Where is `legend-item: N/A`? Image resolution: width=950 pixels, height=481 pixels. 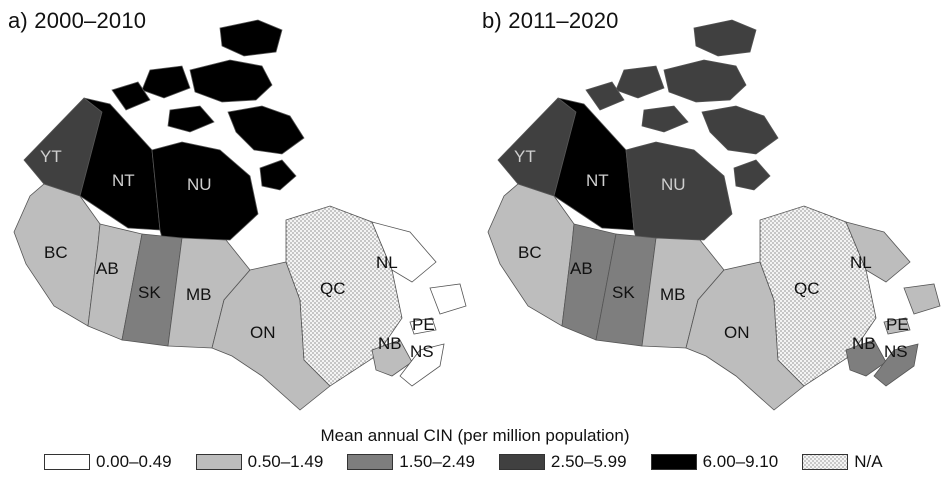 legend-item: N/A is located at coordinates (842, 462).